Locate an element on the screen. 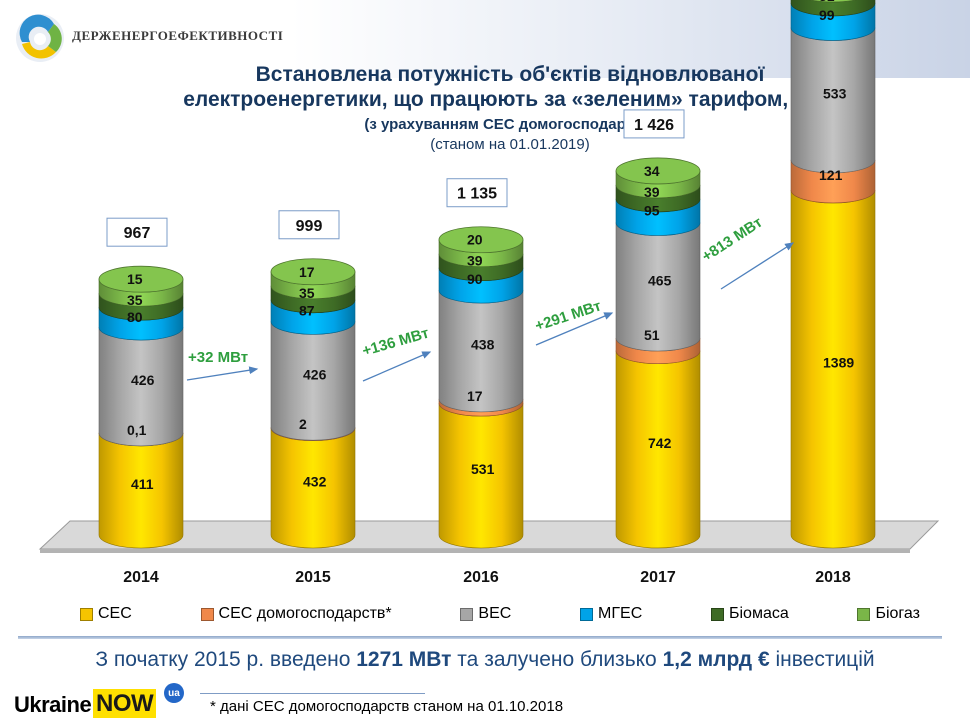 Image resolution: width=970 pixels, height=721 pixels. subtitle: (з урахуванням СЕС домогосподарств) is located at coordinates (510, 124).